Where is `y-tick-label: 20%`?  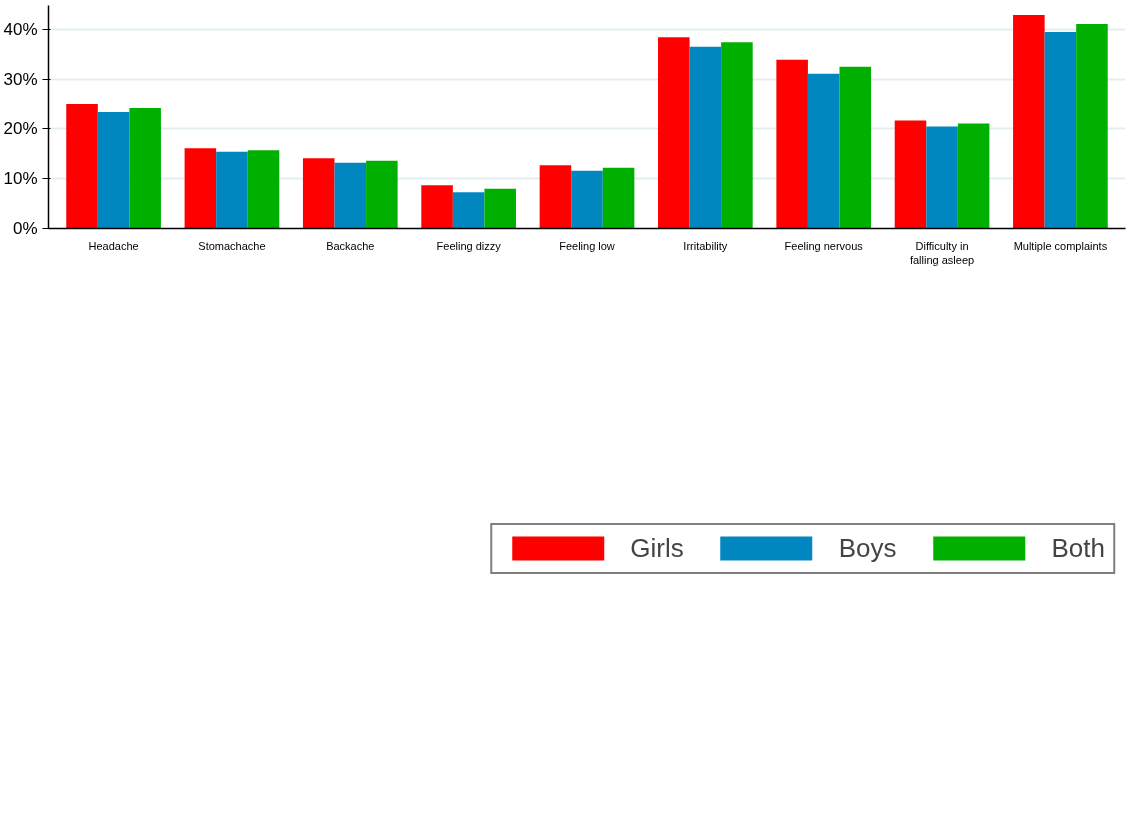 y-tick-label: 20% is located at coordinates (20, 129).